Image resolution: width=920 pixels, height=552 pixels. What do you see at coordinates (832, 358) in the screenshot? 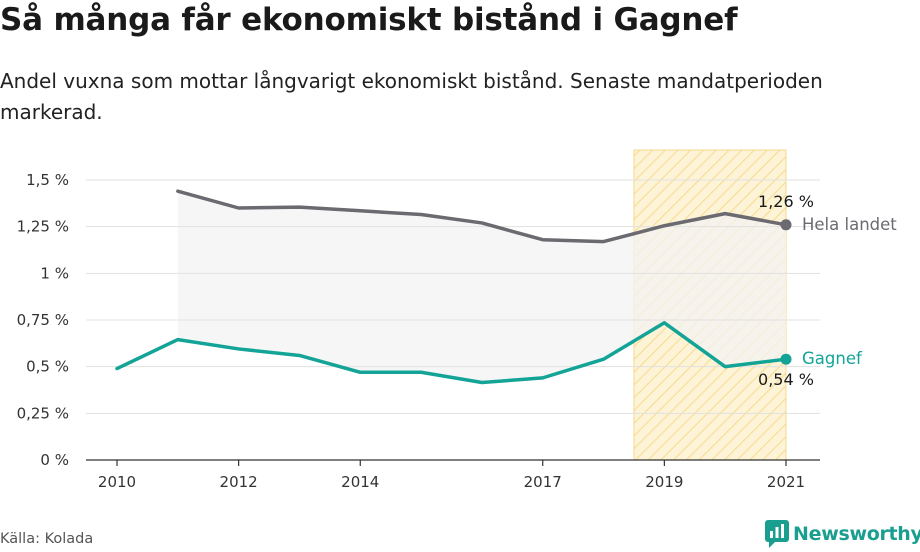
I see `series-name-label: Gagnef` at bounding box center [832, 358].